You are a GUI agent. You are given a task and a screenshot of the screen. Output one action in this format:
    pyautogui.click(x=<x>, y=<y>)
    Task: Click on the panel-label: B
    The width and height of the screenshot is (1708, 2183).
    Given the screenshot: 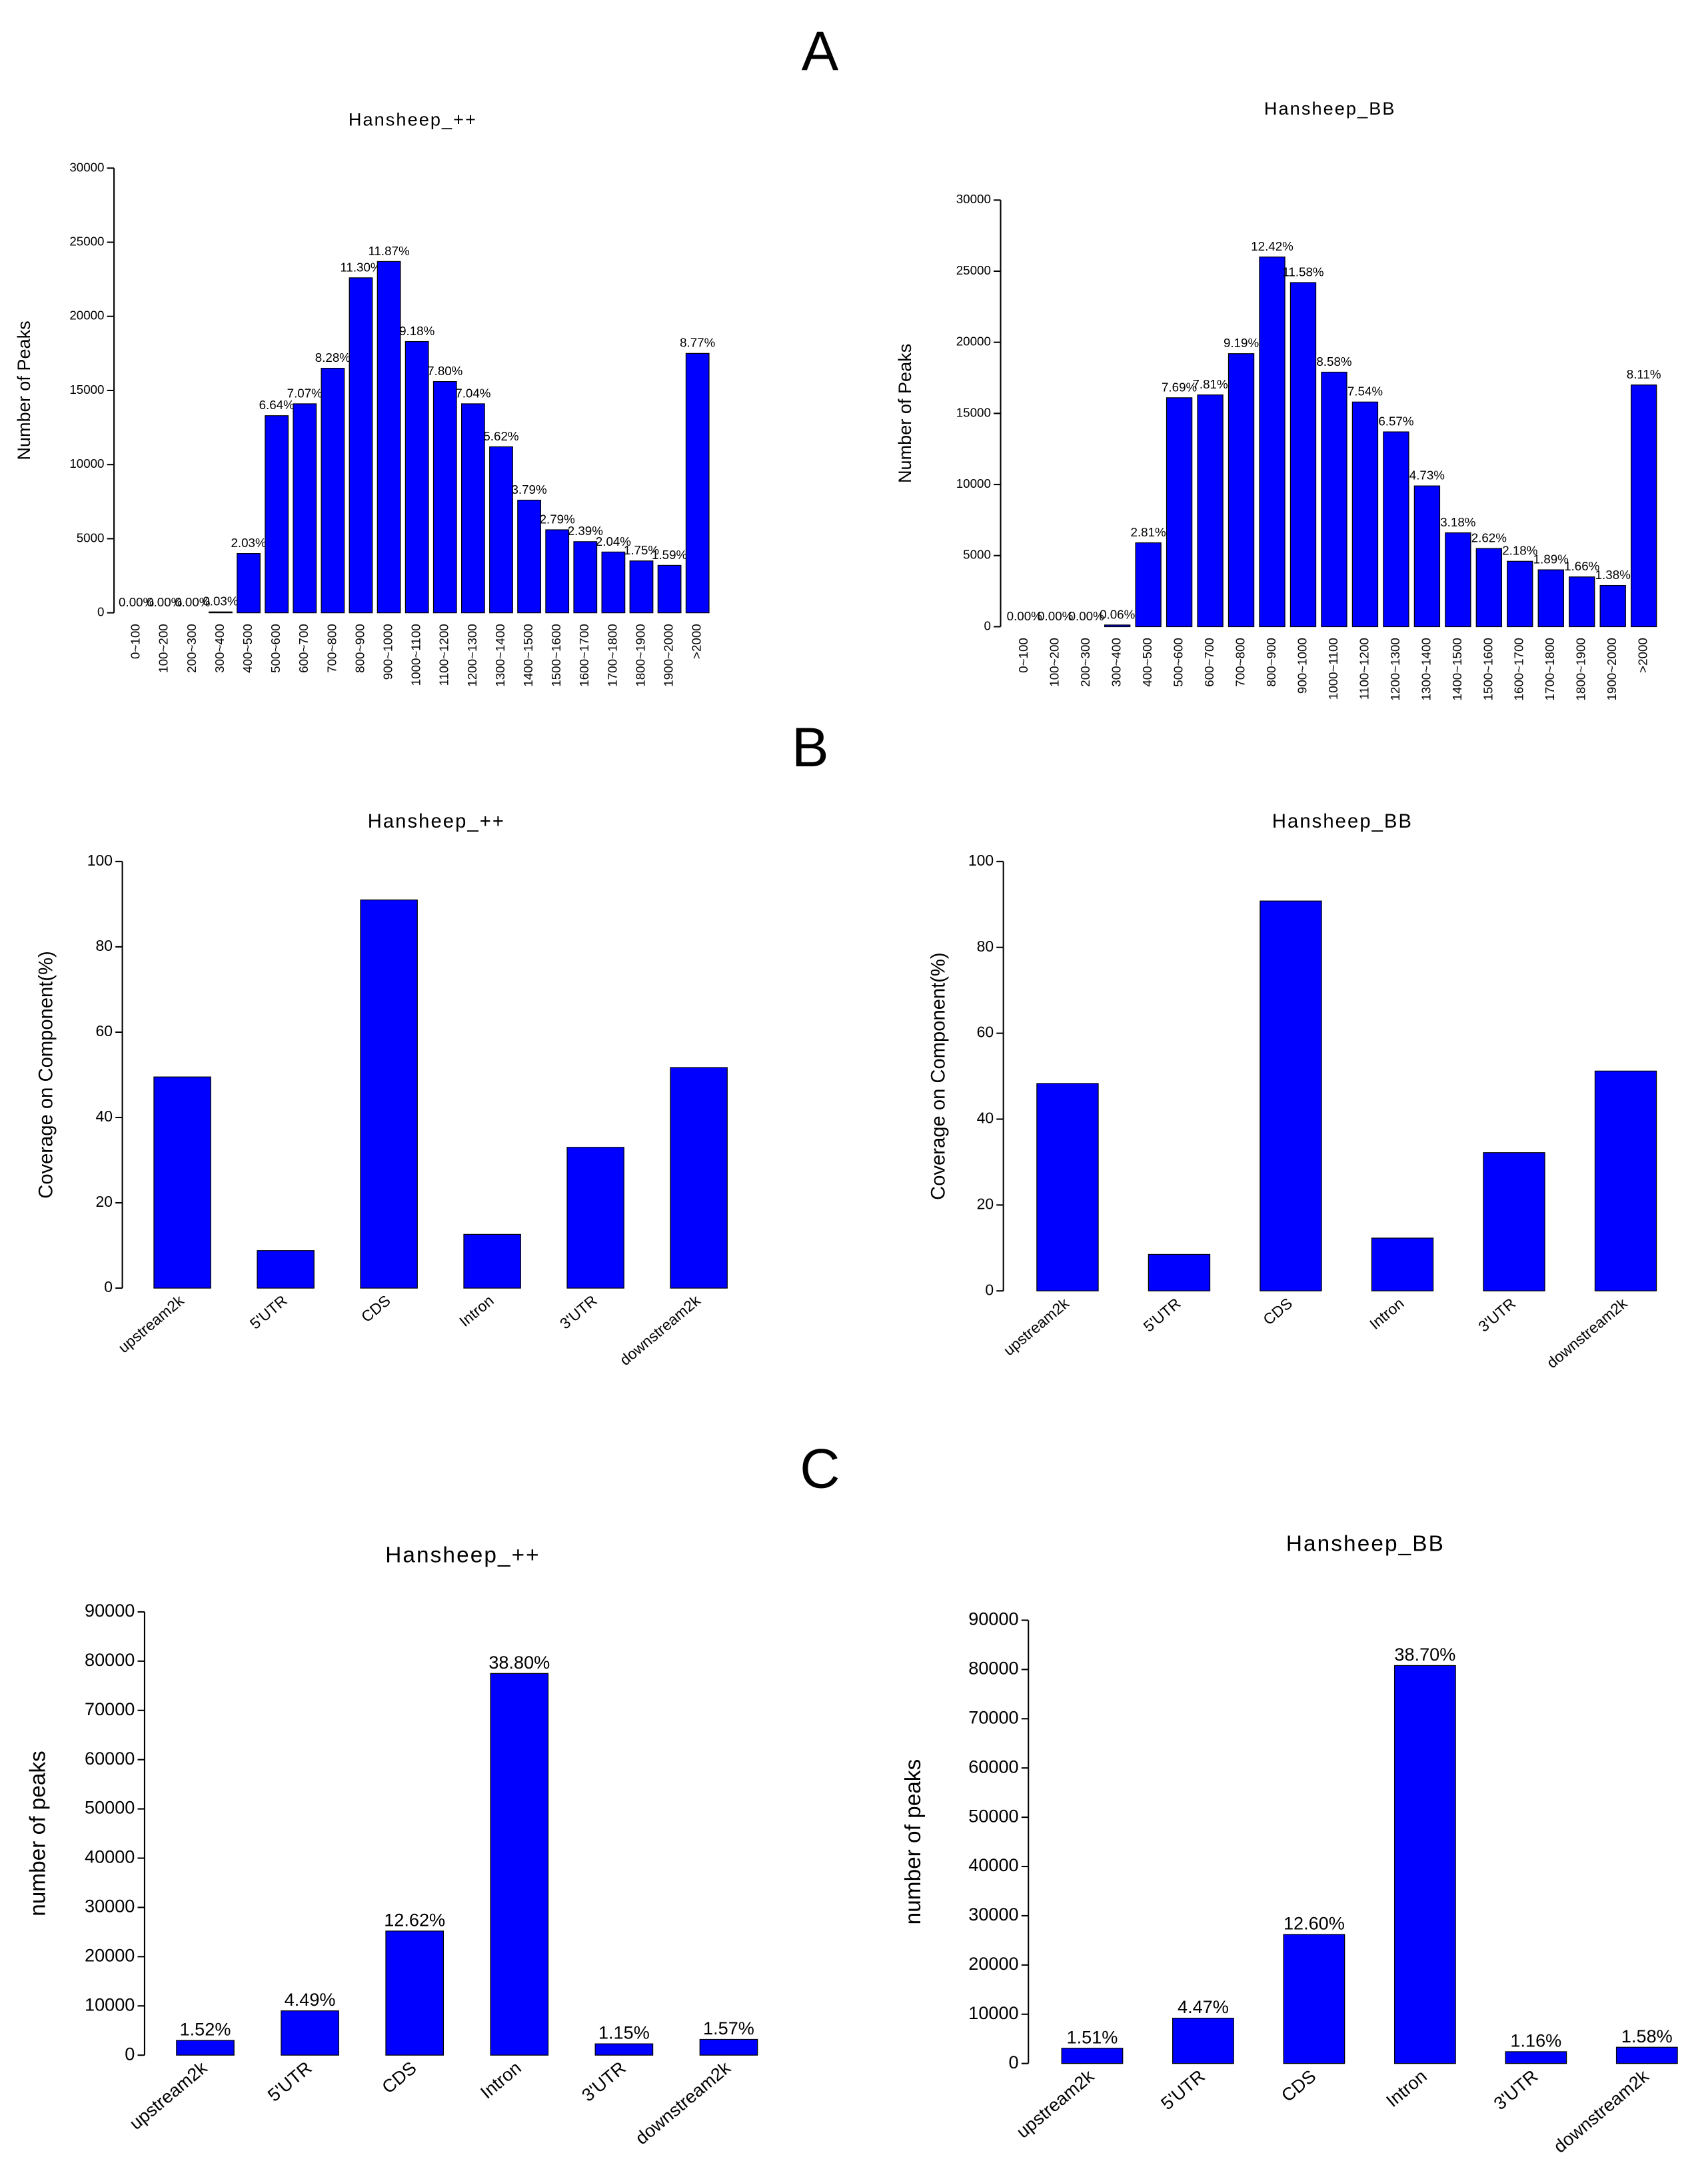 What is the action you would take?
    pyautogui.click(x=811, y=747)
    